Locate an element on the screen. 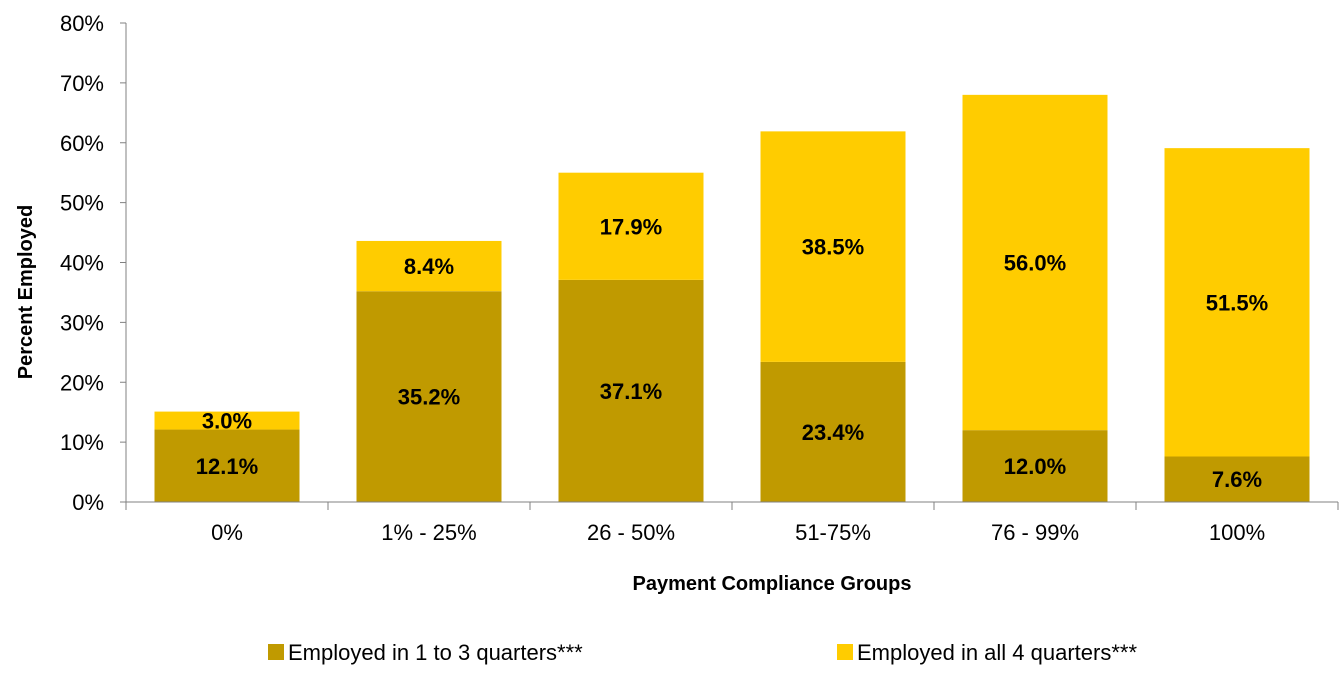 This screenshot has height=673, width=1344. legend-swatch-series2 is located at coordinates (845, 652).